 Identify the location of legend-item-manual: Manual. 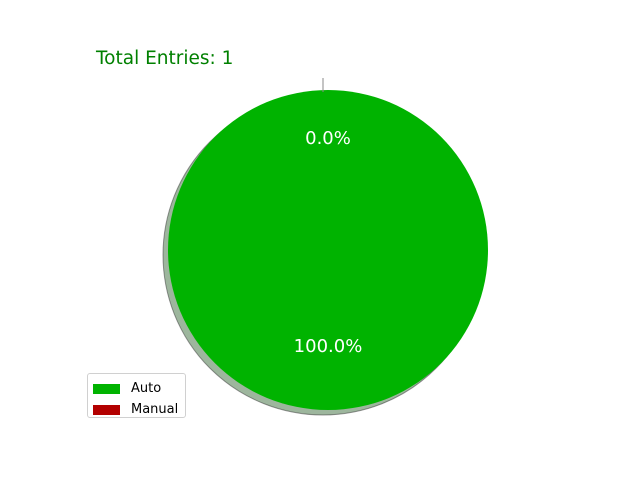
(139, 409).